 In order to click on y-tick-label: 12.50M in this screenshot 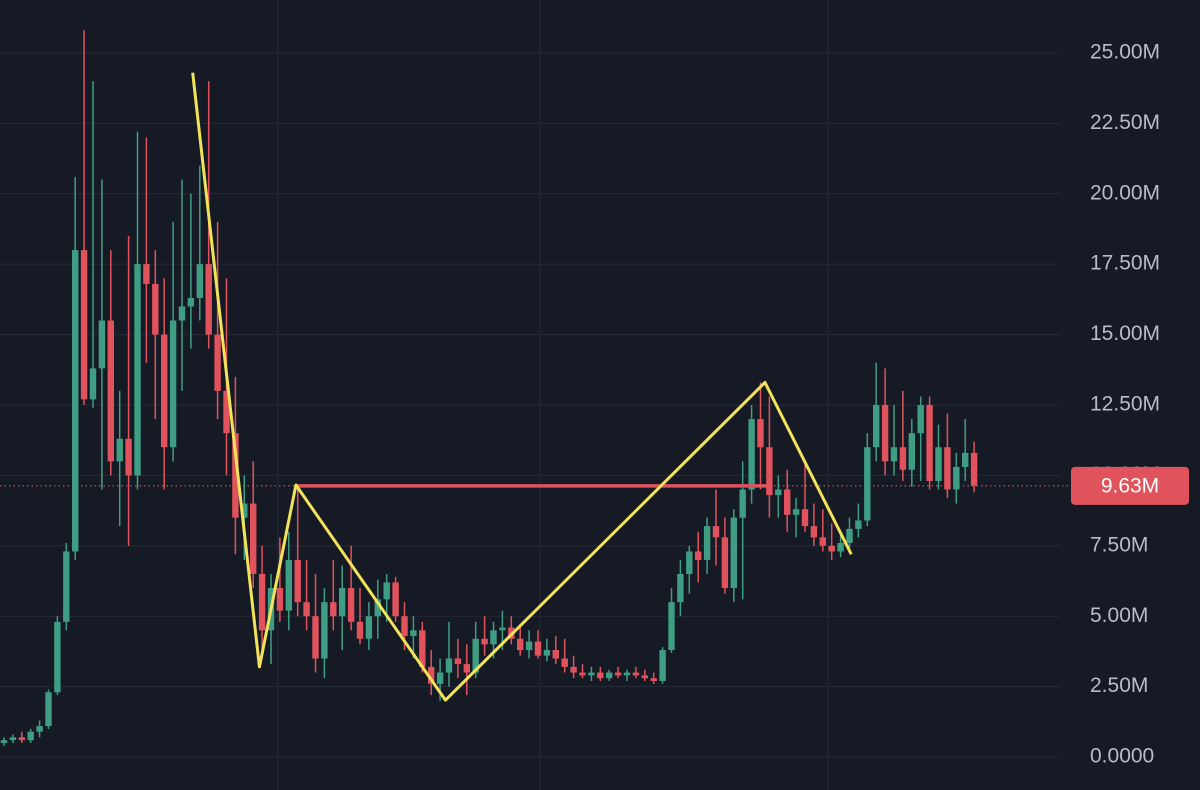, I will do `click(1125, 404)`.